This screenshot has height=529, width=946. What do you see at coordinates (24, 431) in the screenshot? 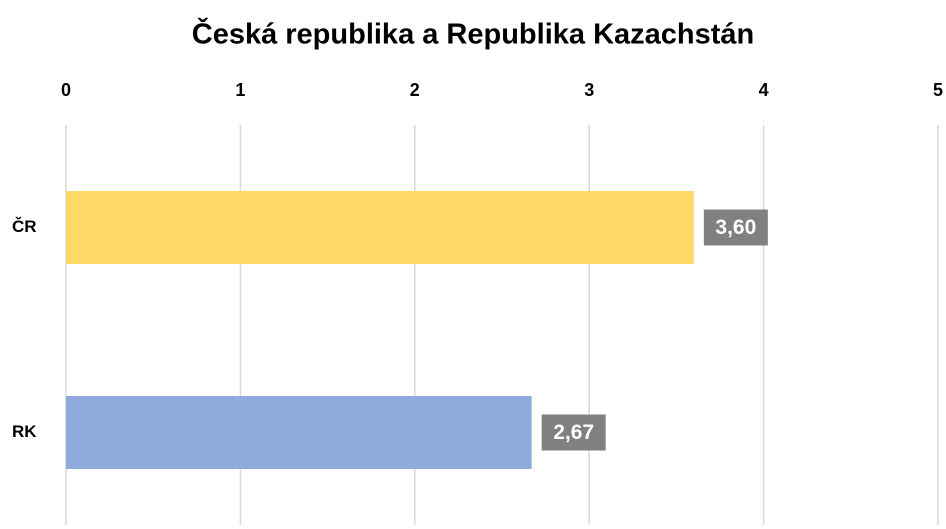
I see `y-tick-label: RK` at bounding box center [24, 431].